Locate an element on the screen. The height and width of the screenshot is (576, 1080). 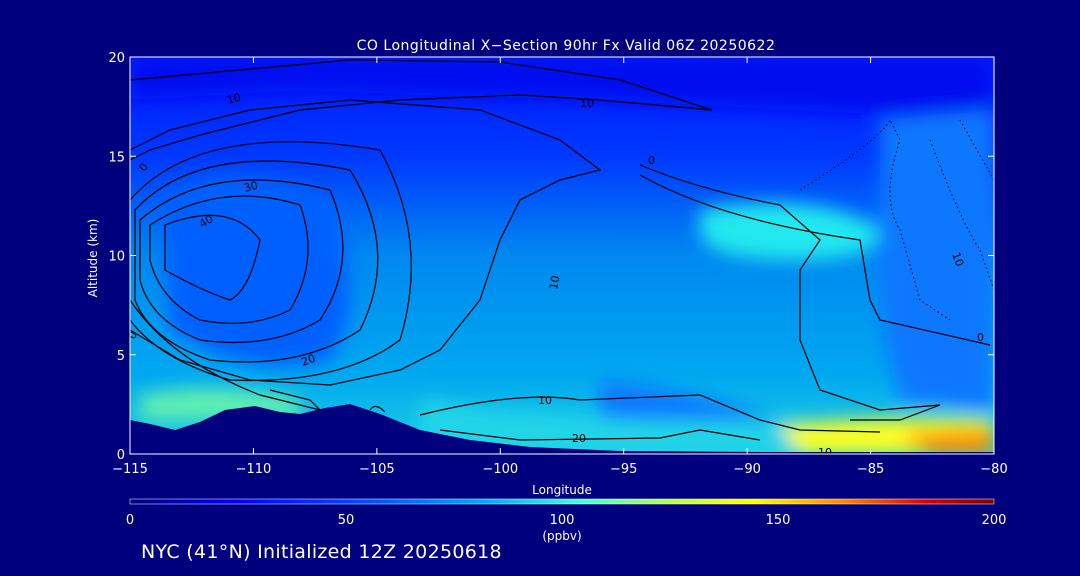
x-tick-label: −115 is located at coordinates (130, 469).